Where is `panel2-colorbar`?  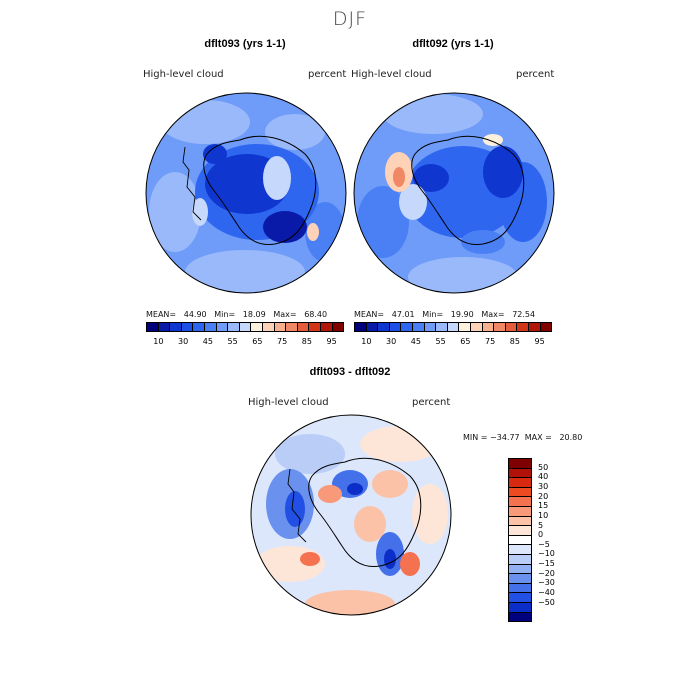 panel2-colorbar is located at coordinates (453, 327).